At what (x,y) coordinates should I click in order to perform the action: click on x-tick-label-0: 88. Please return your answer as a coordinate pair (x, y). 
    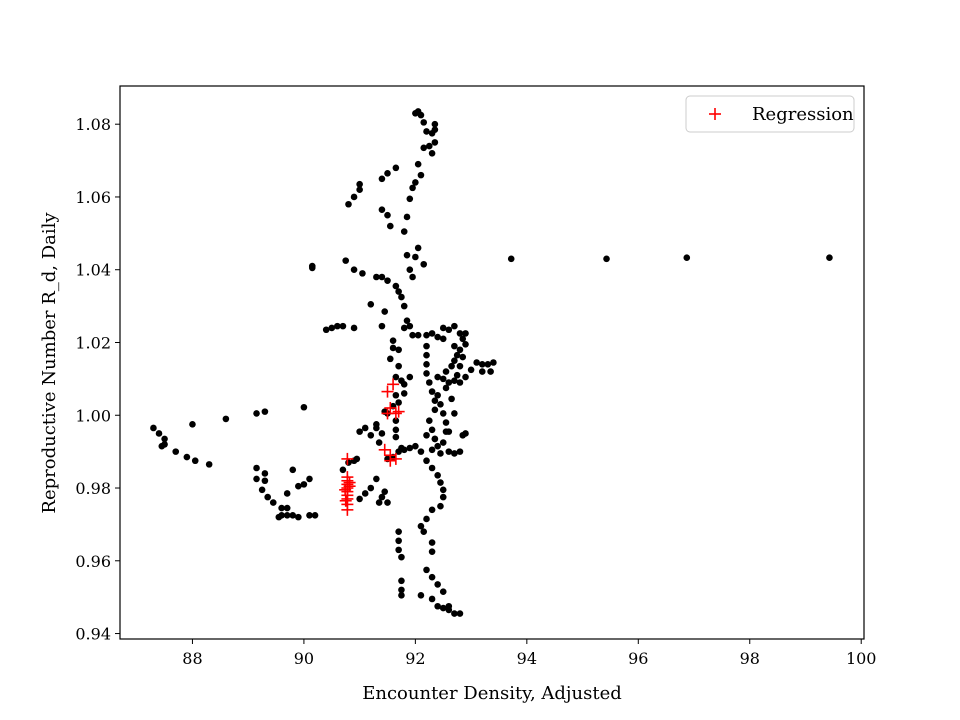
    Looking at the image, I should click on (192, 658).